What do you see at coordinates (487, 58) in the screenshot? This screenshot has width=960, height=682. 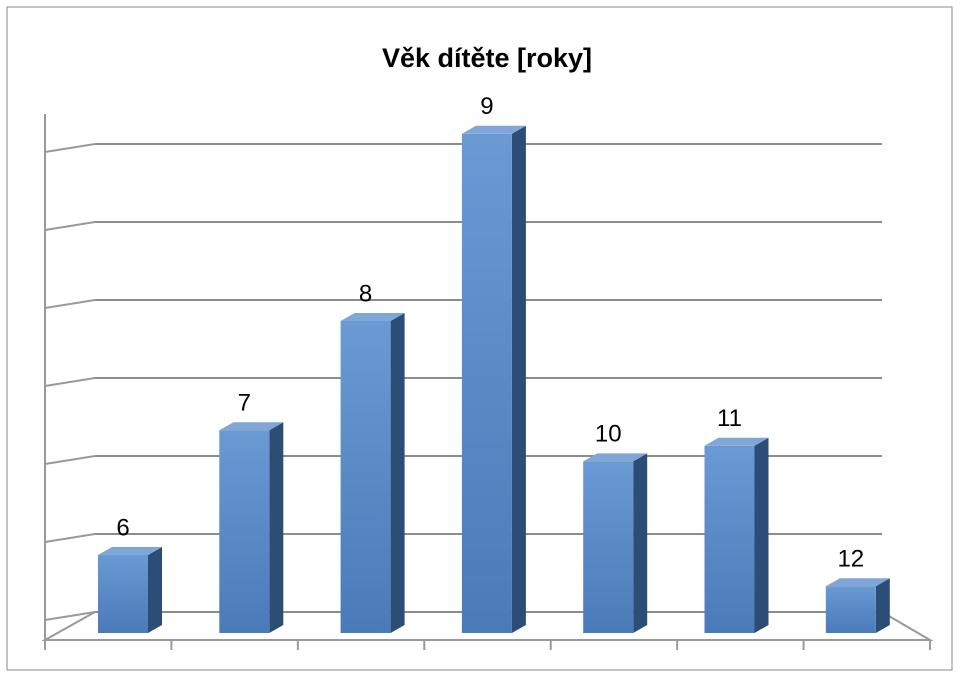 I see `chart-title: Věk dítěte [roky]` at bounding box center [487, 58].